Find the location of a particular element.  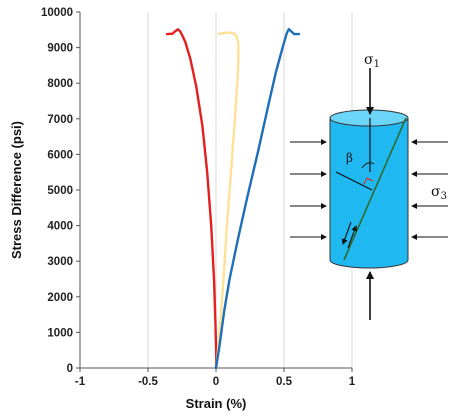

x-tick-label-3: 0.5 is located at coordinates (284, 382).